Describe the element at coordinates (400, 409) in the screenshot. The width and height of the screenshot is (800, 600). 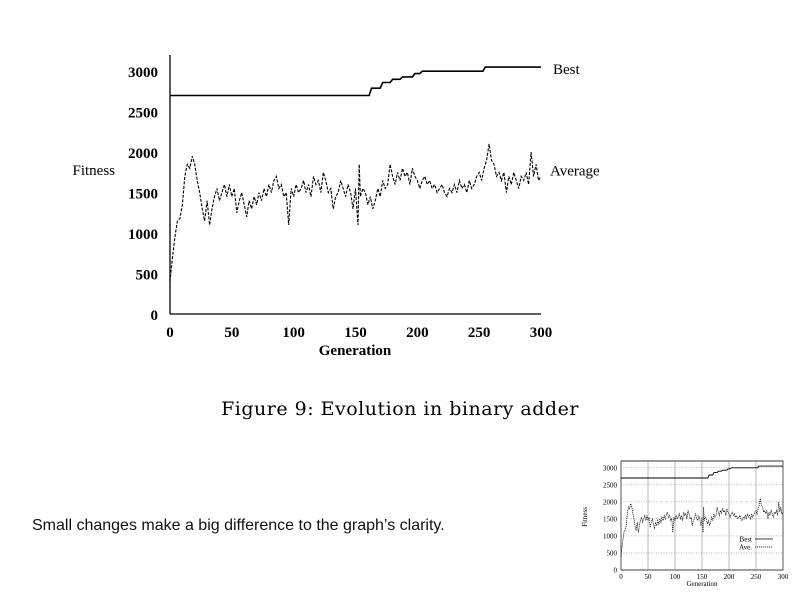
I see `figure-caption: Figure 9: Evolution in binary adder` at that location.